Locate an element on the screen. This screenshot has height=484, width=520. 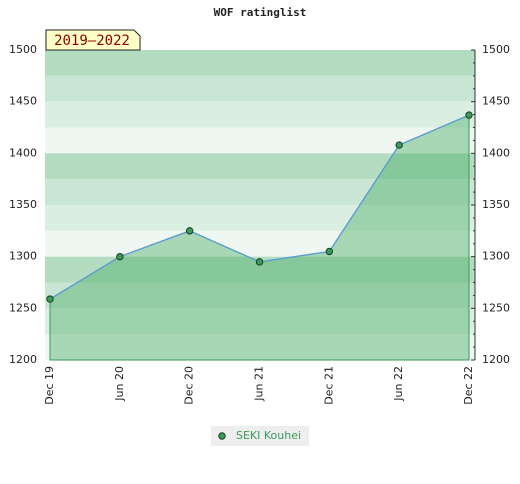
x-tick-label: Dec 22 is located at coordinates (468, 385).